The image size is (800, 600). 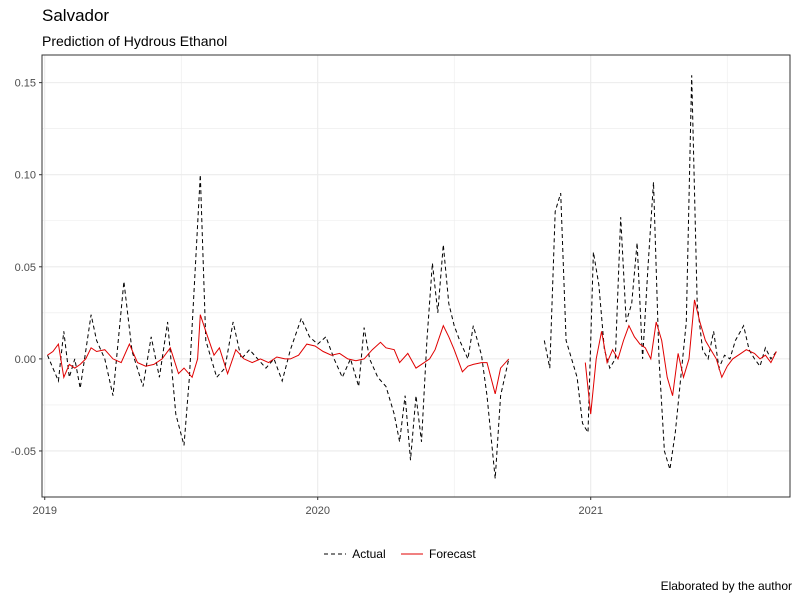 I want to click on legend-key-actual, so click(x=335, y=554).